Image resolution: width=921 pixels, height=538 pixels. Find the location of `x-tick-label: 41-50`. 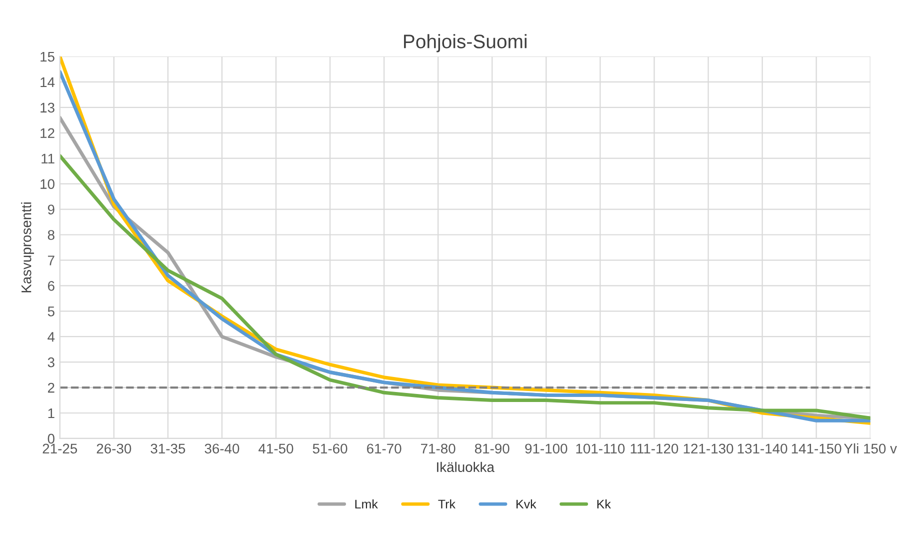

x-tick-label: 41-50 is located at coordinates (276, 449).